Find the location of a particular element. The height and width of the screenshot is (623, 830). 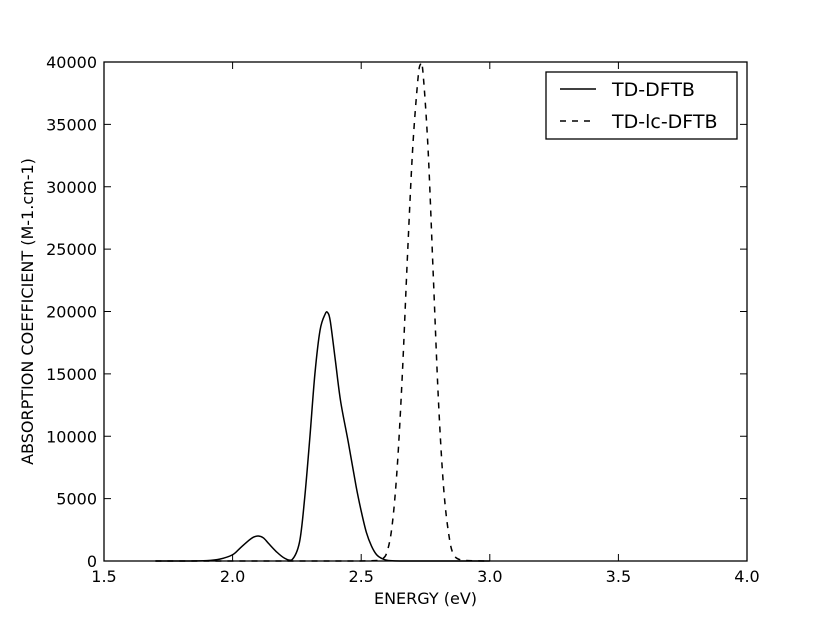

y-tick-label: 30000 is located at coordinates (71, 187).